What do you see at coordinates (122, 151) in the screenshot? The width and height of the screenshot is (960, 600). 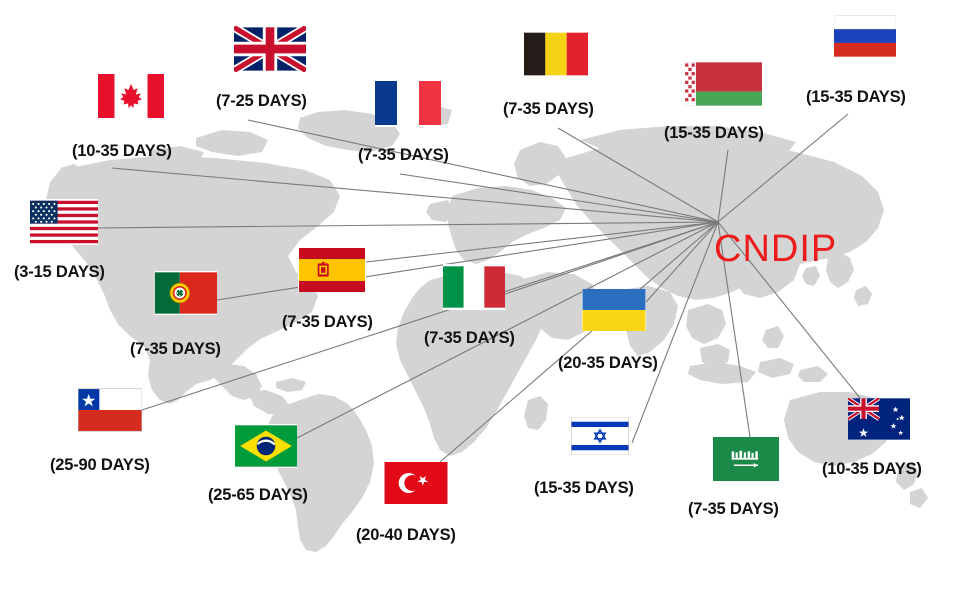 I see `label-canada: (10-35 DAYS)` at bounding box center [122, 151].